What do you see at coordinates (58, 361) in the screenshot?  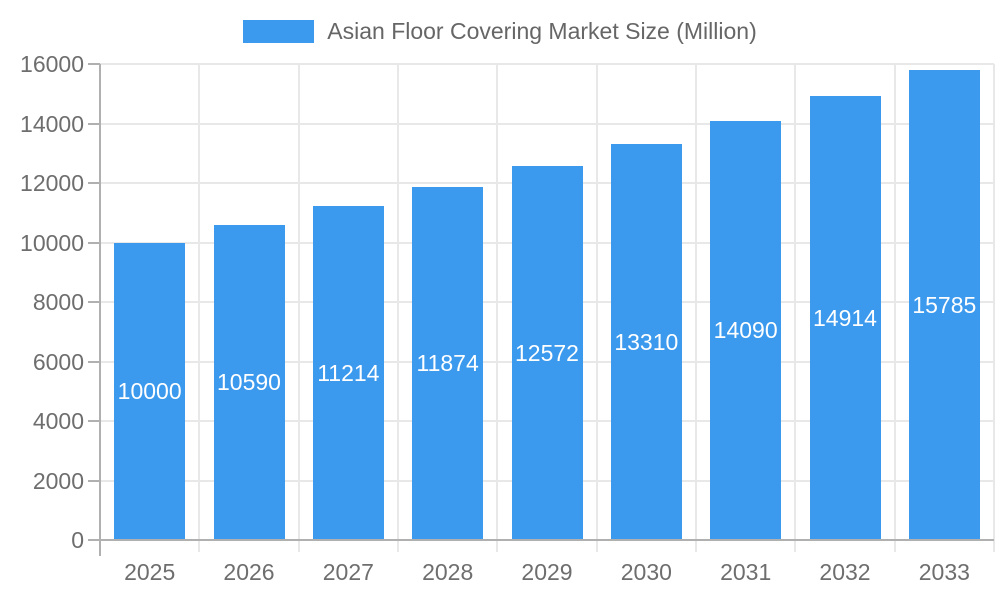 I see `y-tick-label: 6000` at bounding box center [58, 361].